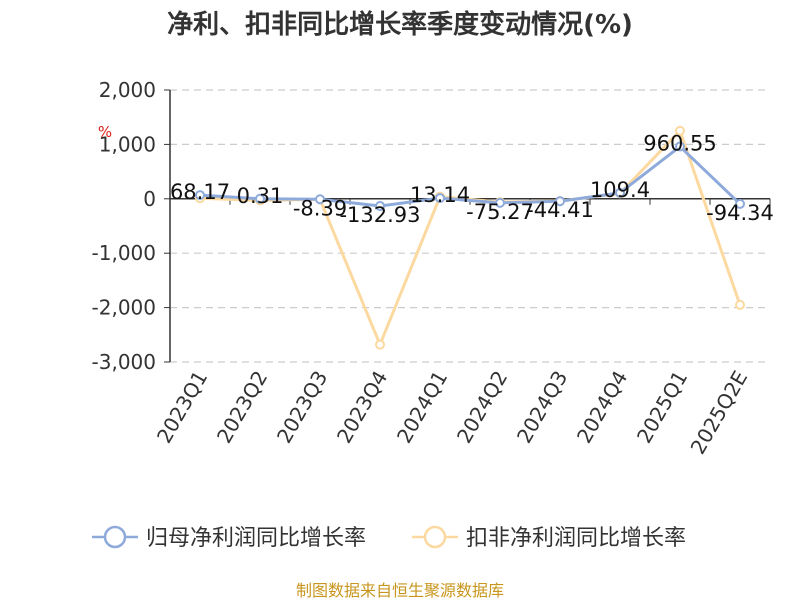 This screenshot has width=800, height=600. Describe the element at coordinates (400, 24) in the screenshot. I see `chart-title: 净利、扣非同比增长率季度变动情况(%)` at that location.